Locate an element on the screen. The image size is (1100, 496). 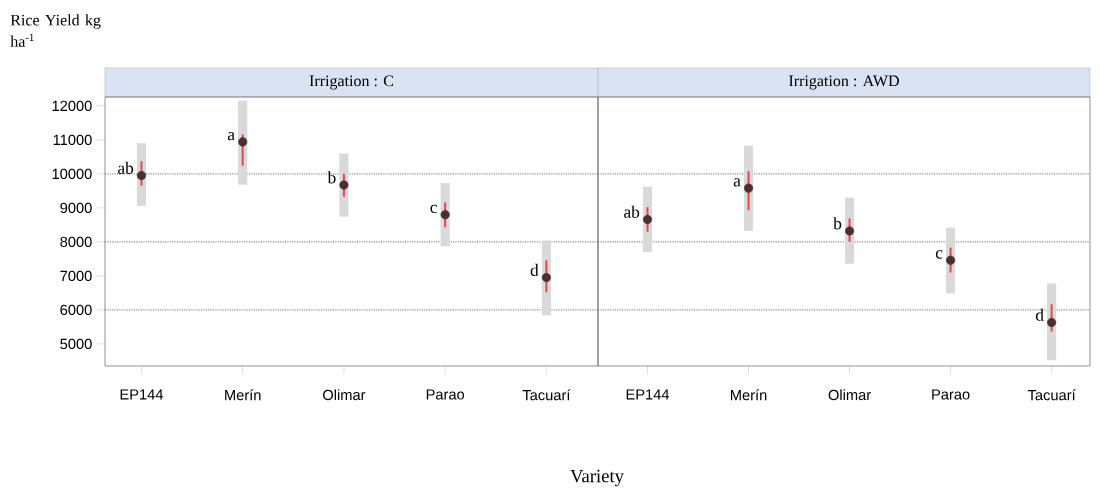
y-tick-label: 10000 is located at coordinates (72, 174).